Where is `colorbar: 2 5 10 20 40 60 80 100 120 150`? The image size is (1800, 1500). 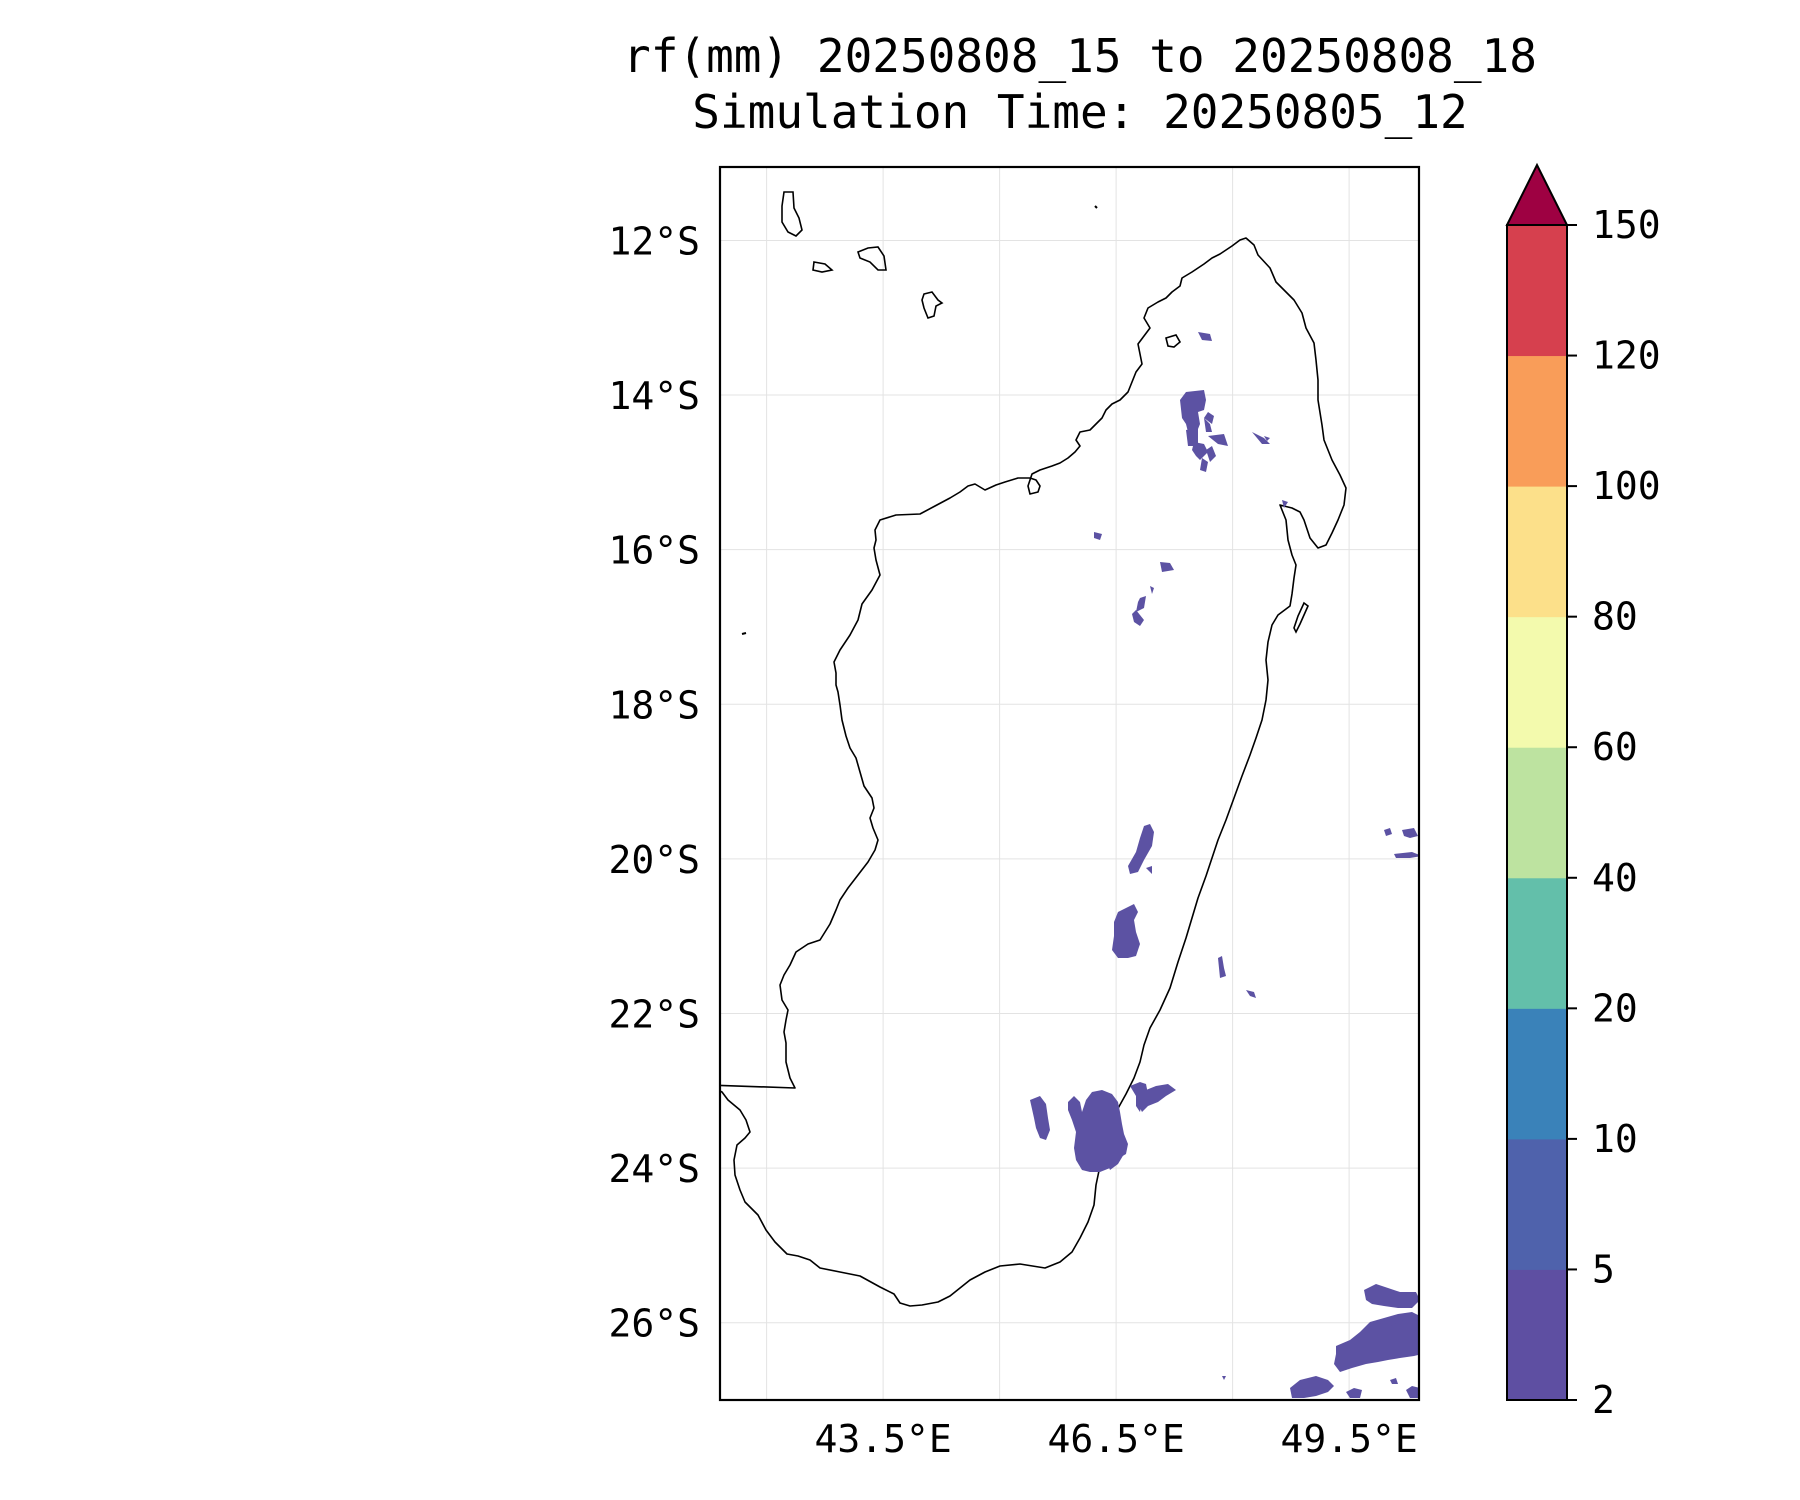 colorbar: 2 5 10 20 40 60 80 100 120 150 is located at coordinates (1583, 792).